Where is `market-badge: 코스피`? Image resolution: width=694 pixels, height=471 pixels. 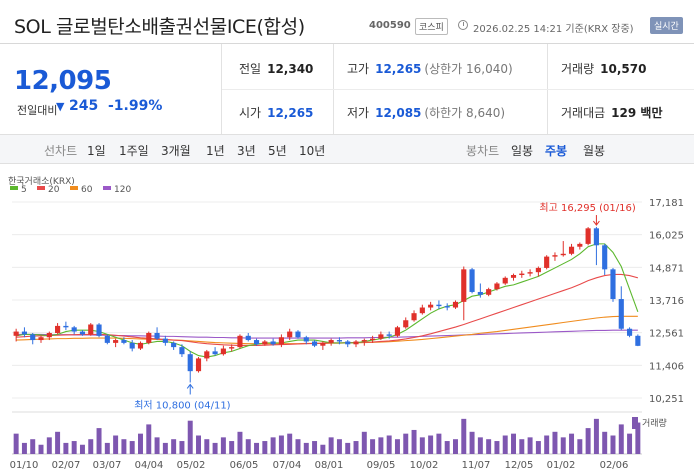 market-badge: 코스피 is located at coordinates (431, 26).